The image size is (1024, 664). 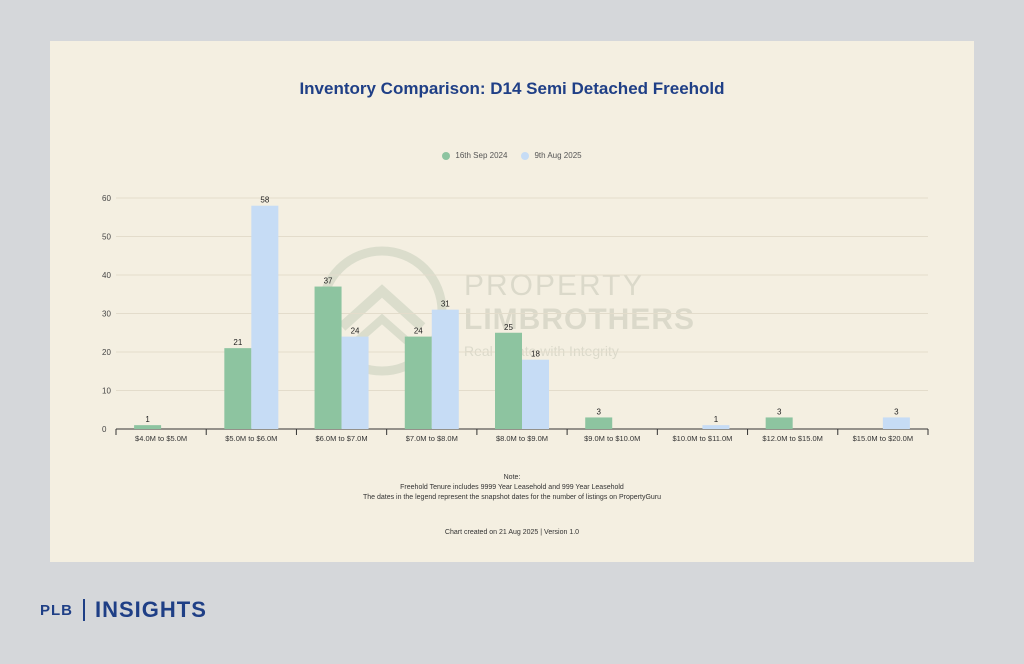 I want to click on notes-heading: Note:, so click(x=512, y=477).